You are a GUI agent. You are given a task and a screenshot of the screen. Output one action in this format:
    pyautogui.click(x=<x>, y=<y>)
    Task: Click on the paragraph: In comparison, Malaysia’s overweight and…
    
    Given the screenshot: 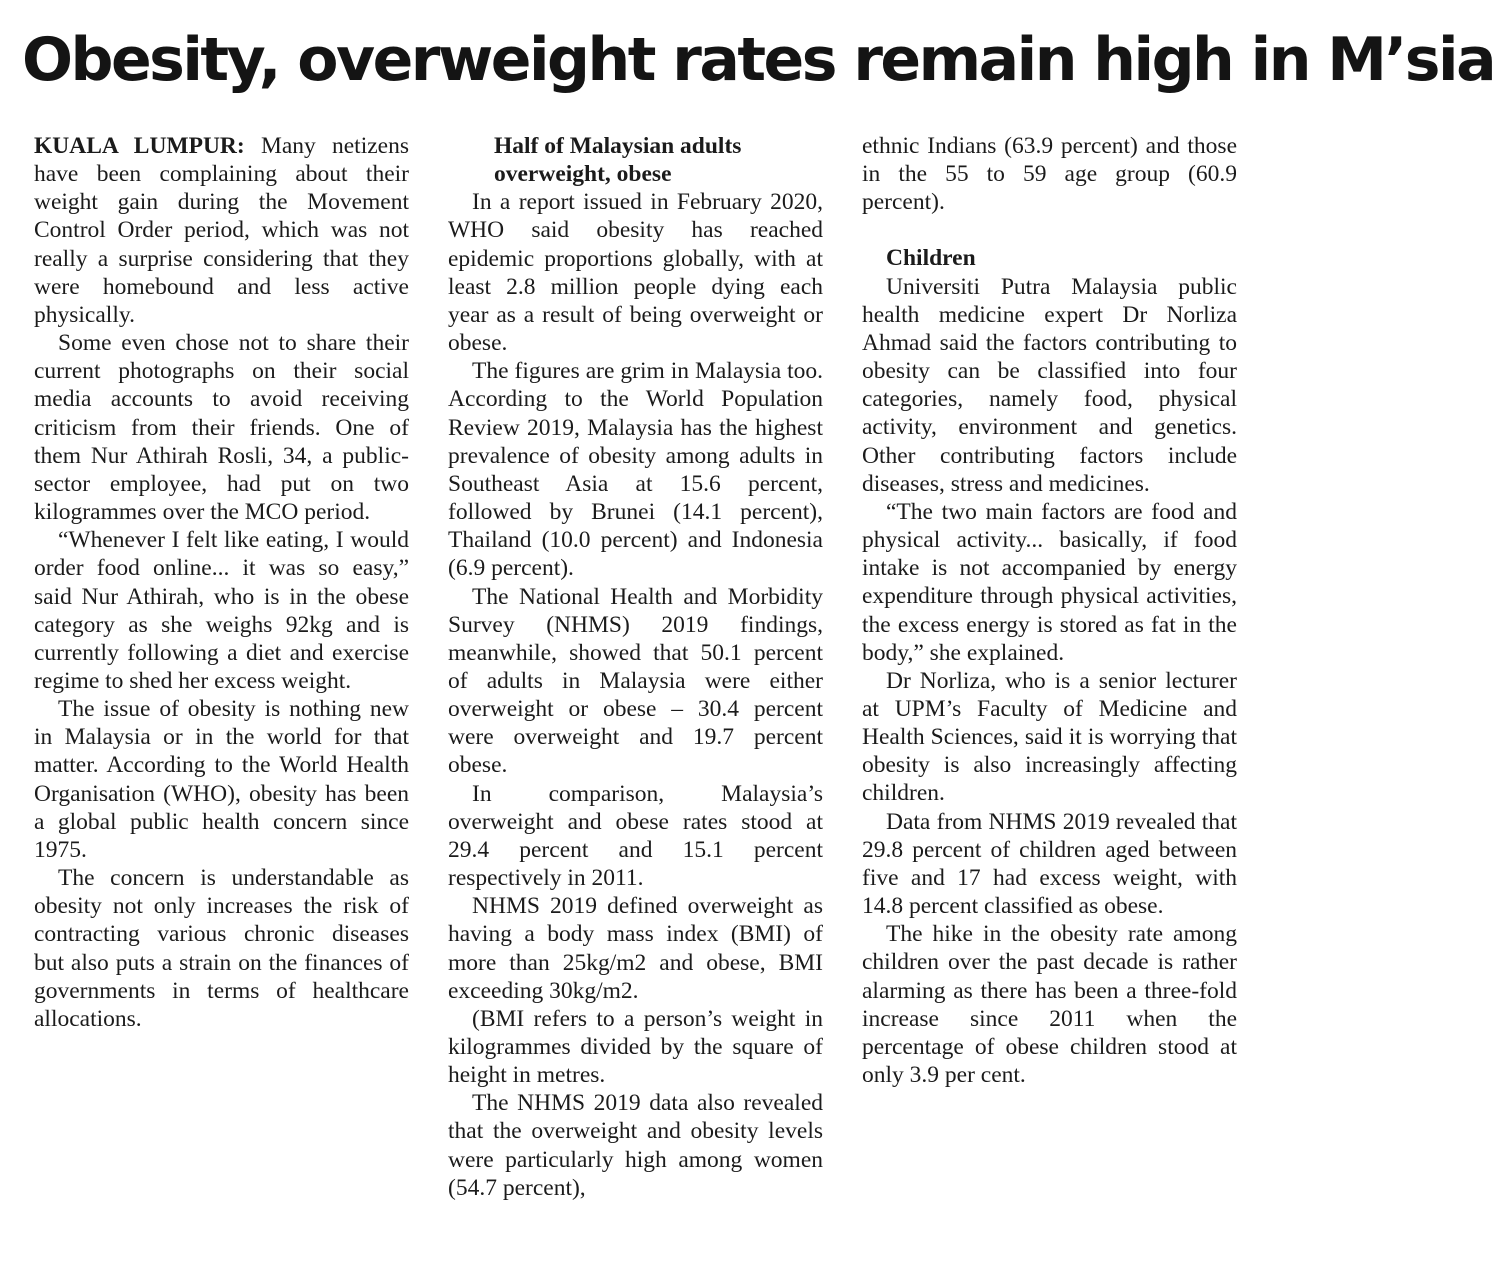 What is the action you would take?
    pyautogui.click(x=635, y=836)
    